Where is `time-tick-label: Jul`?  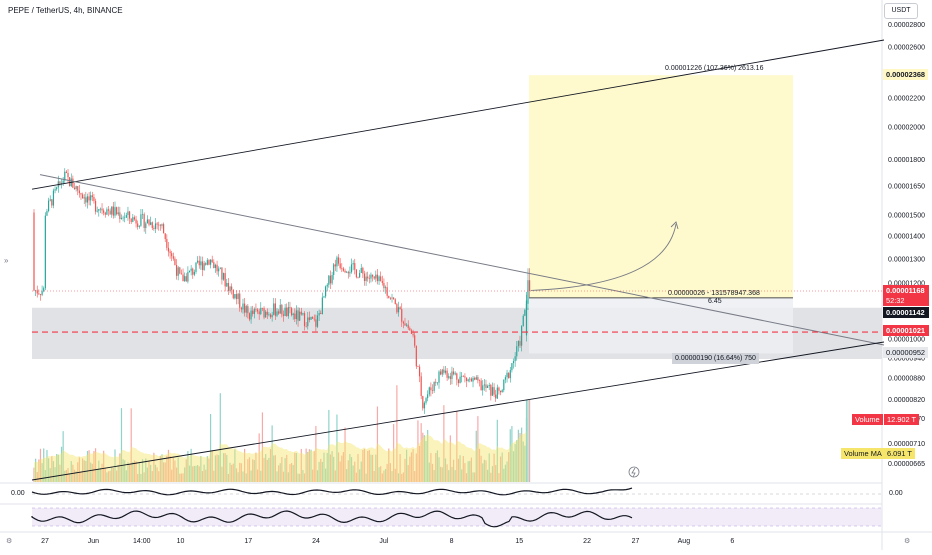 time-tick-label: Jul is located at coordinates (383, 541).